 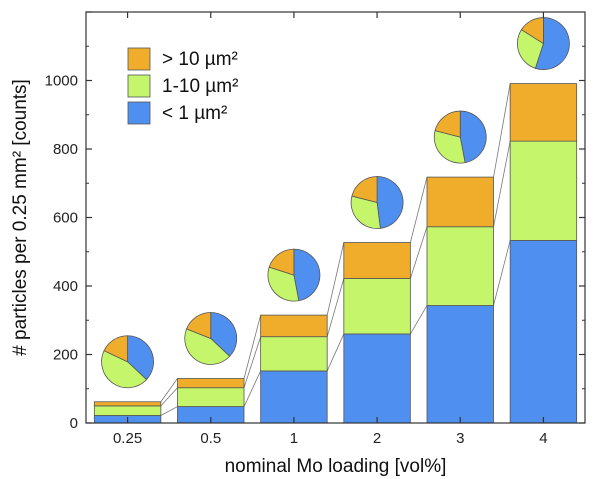 What do you see at coordinates (61, 81) in the screenshot?
I see `y-tick-label: 1000` at bounding box center [61, 81].